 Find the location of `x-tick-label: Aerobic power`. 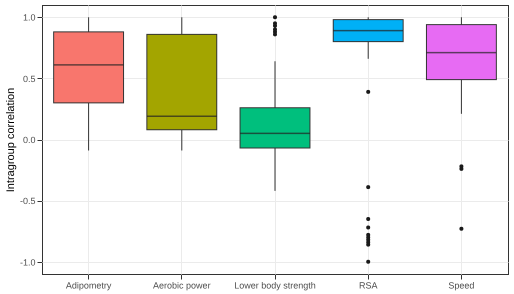

x-tick-label: Aerobic power is located at coordinates (182, 285).